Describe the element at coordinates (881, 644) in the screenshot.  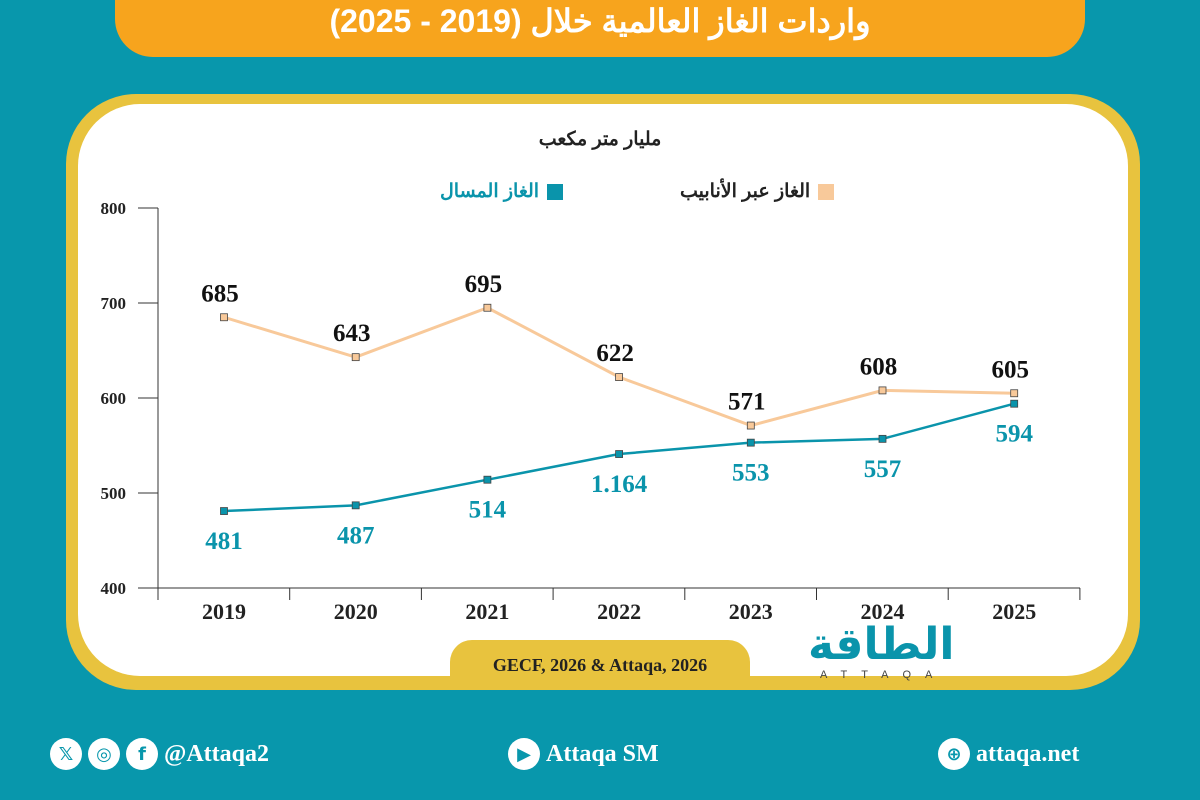
I see `logo-arabic: الطاقة` at that location.